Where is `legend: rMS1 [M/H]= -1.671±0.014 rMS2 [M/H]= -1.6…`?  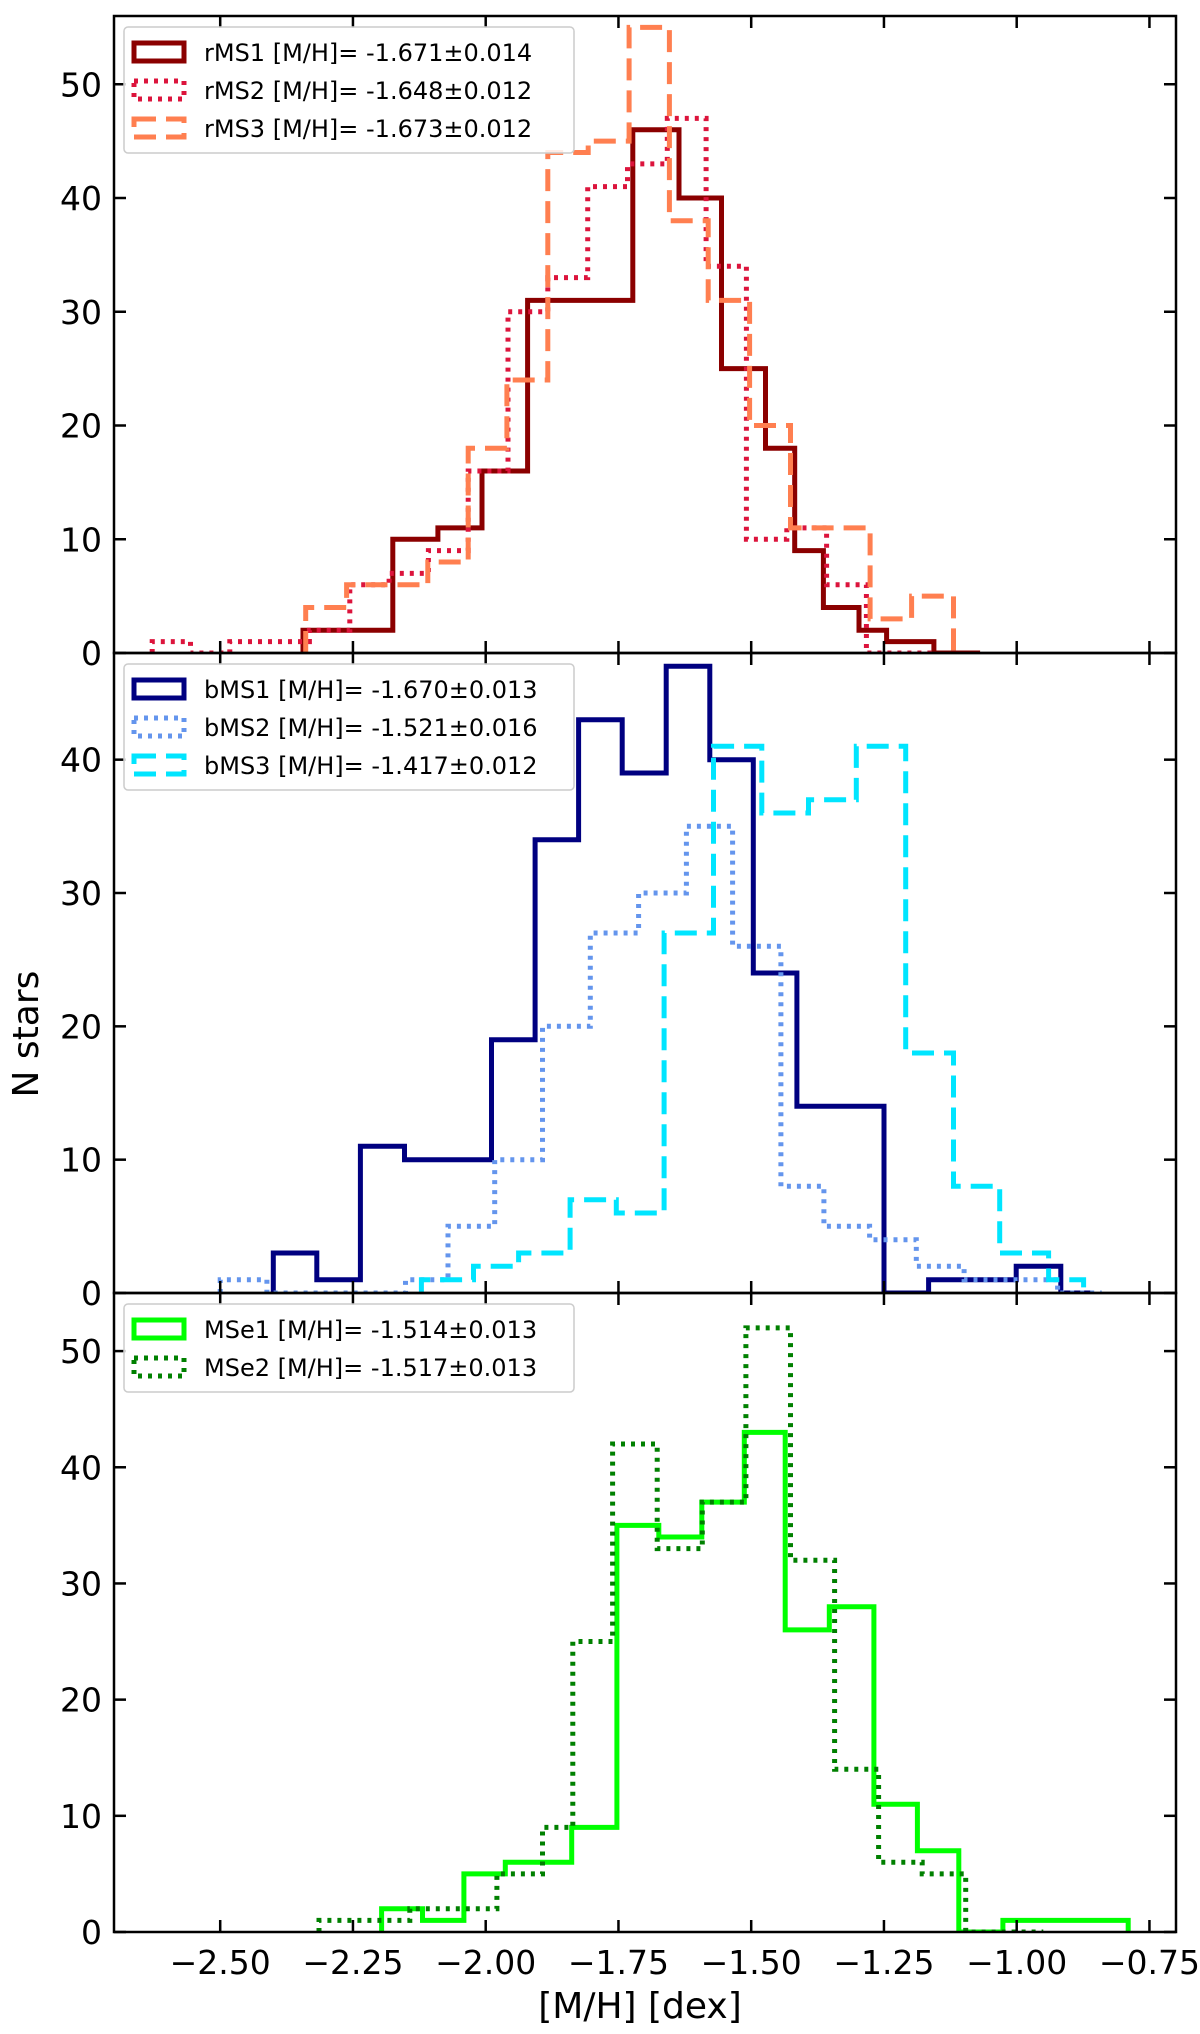
legend: rMS1 [M/H]= -1.671±0.014 rMS2 [M/H]= -1.6… is located at coordinates (349, 90).